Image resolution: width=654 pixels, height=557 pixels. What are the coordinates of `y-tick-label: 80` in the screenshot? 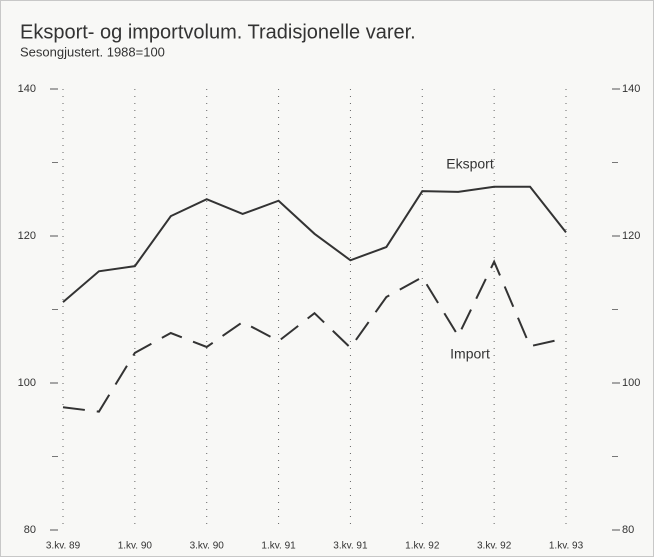 It's located at (30, 530).